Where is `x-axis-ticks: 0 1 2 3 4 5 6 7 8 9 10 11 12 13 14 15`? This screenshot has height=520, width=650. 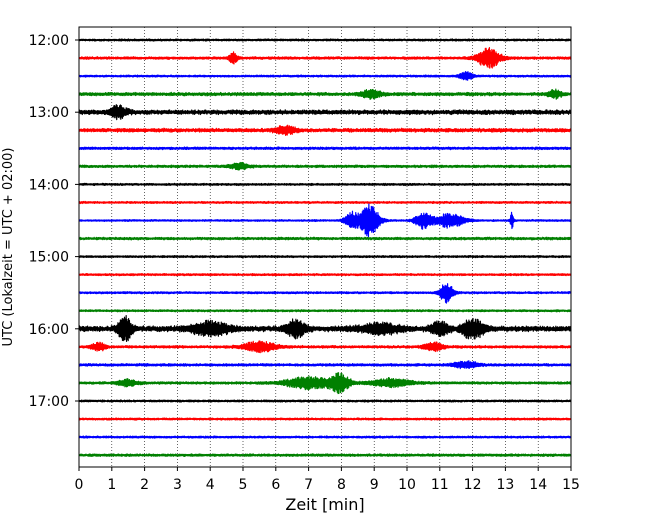 x-axis-ticks: 0 1 2 3 4 5 6 7 8 9 10 11 12 13 14 15 is located at coordinates (327, 480).